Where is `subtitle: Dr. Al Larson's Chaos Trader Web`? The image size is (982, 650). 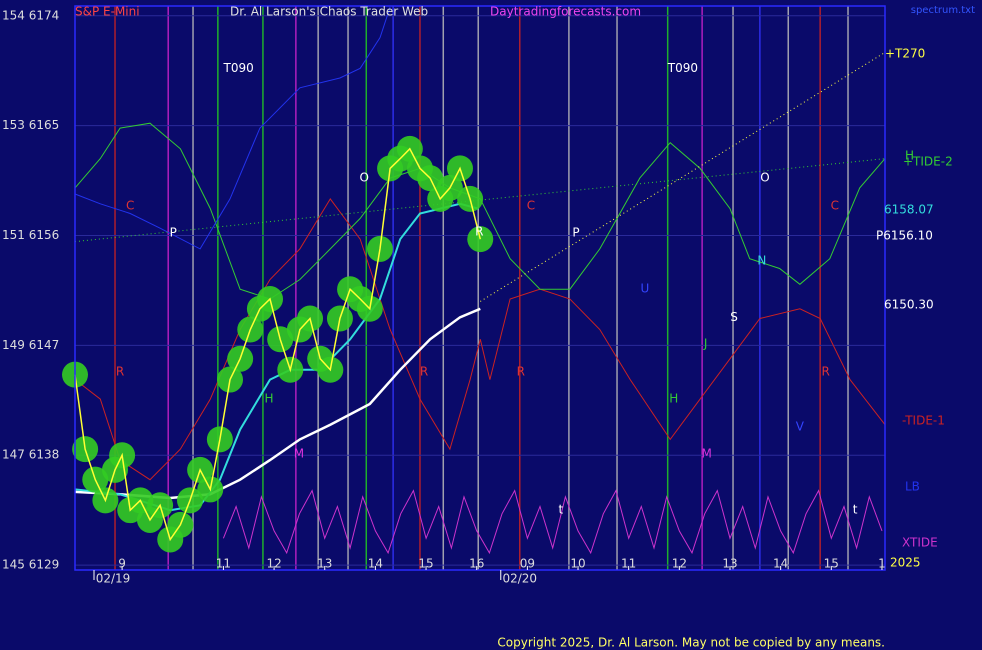
subtitle: Dr. Al Larson's Chaos Trader Web is located at coordinates (329, 12).